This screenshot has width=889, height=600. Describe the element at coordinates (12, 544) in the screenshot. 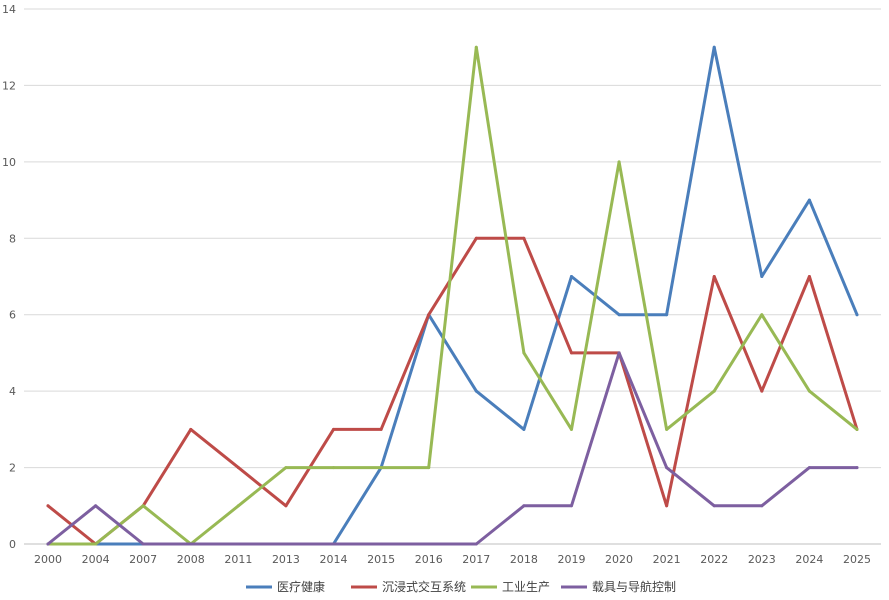

I see `y-tick-label: 0` at that location.